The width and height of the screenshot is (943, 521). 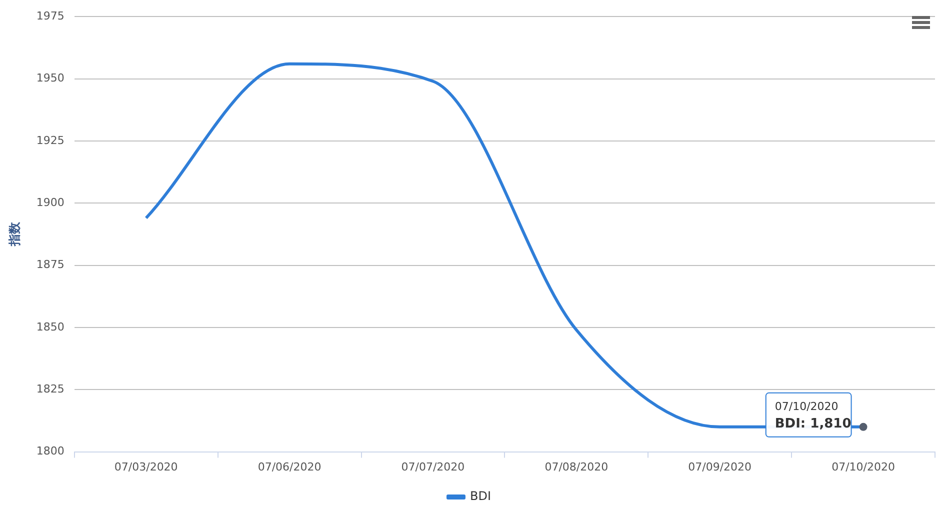 What do you see at coordinates (50, 451) in the screenshot?
I see `y-tick-label: 1800` at bounding box center [50, 451].